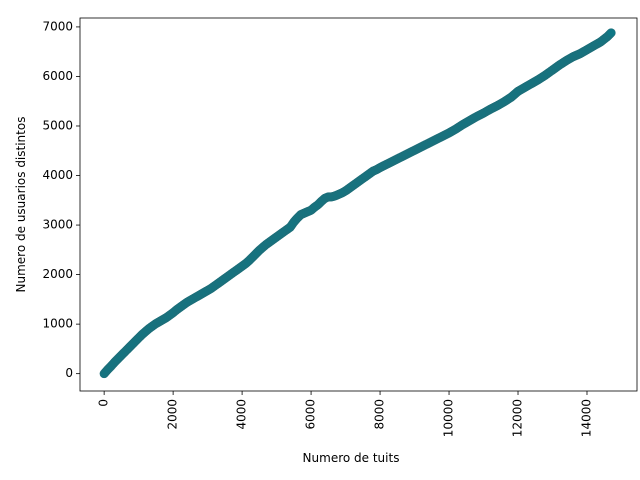  I want to click on x-tick-label: 10000, so click(449, 418).